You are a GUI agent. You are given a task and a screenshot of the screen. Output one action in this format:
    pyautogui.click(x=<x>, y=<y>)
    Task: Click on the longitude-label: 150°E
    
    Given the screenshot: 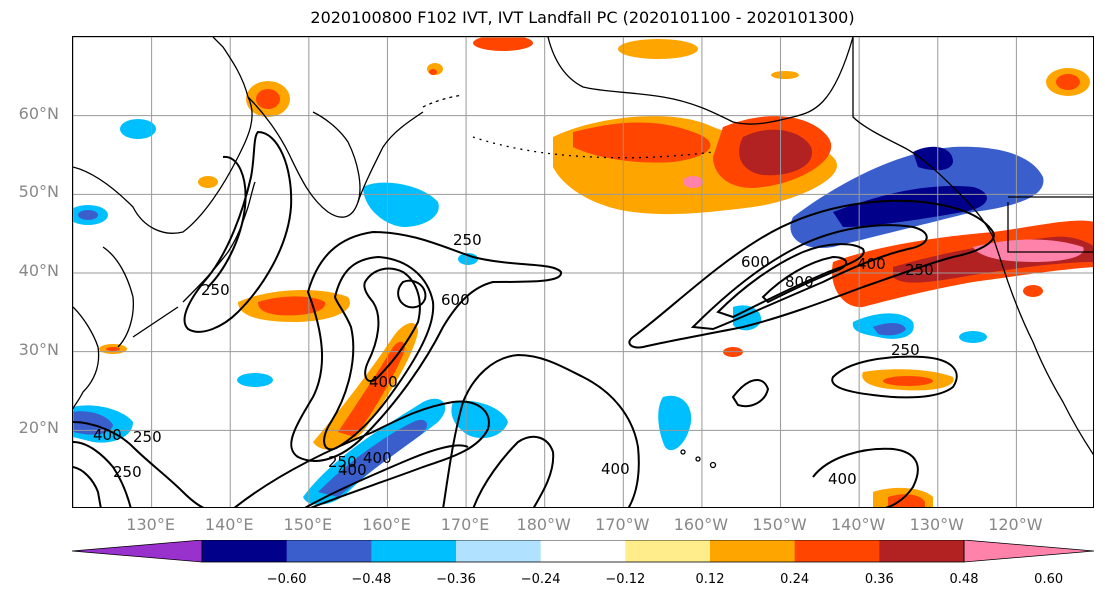 What is the action you would take?
    pyautogui.click(x=308, y=524)
    